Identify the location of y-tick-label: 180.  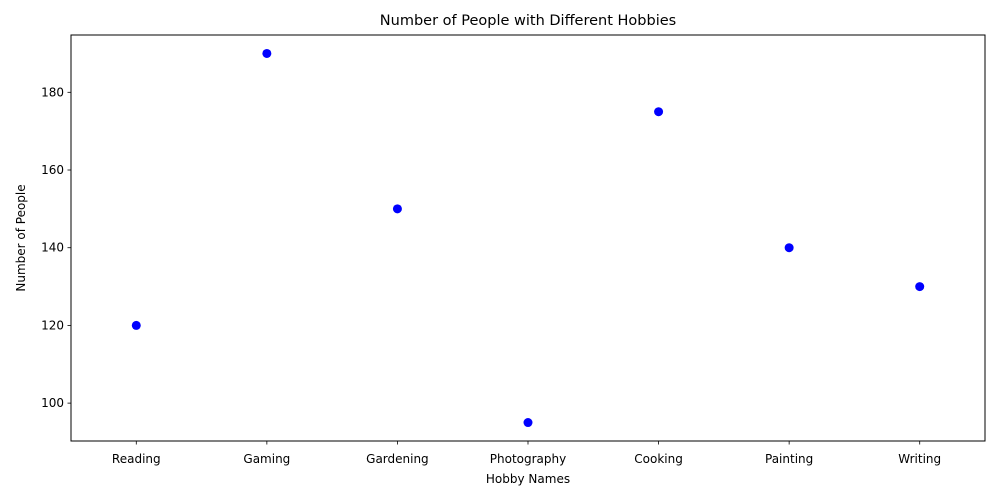
(52, 92).